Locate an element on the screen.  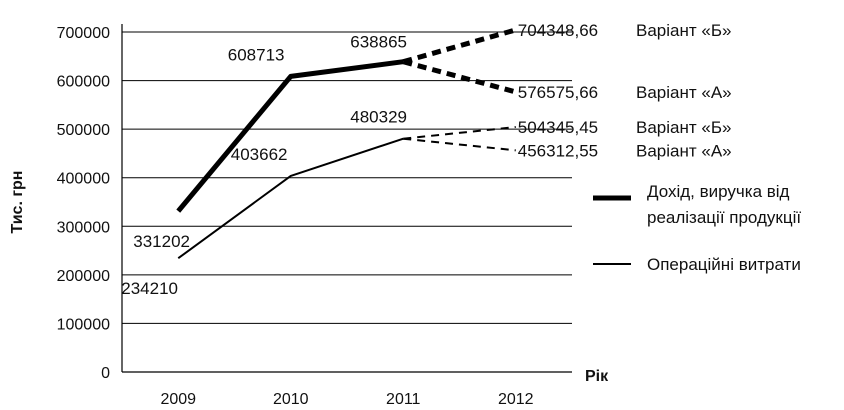
y-tick-label-0: 0 is located at coordinates (105, 373).